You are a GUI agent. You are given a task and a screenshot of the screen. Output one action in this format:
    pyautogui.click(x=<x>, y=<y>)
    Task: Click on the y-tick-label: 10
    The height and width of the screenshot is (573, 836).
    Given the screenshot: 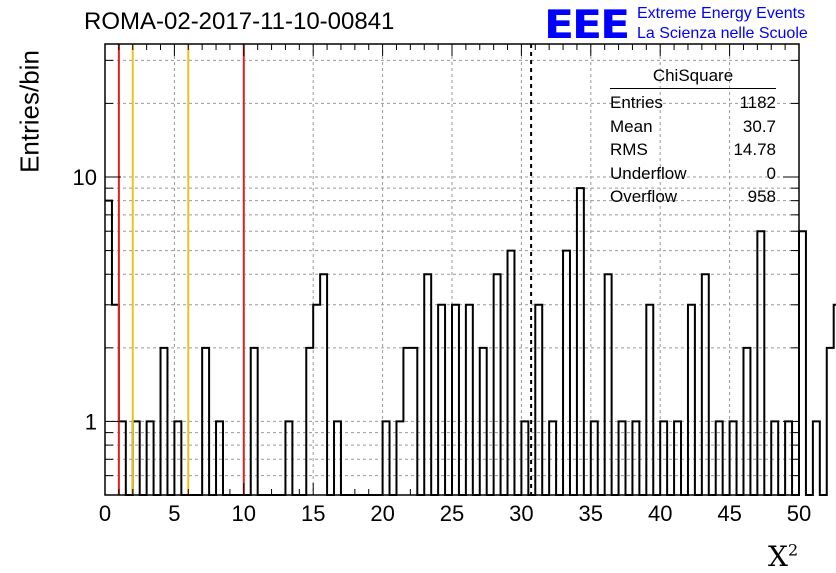 What is the action you would take?
    pyautogui.click(x=85, y=177)
    